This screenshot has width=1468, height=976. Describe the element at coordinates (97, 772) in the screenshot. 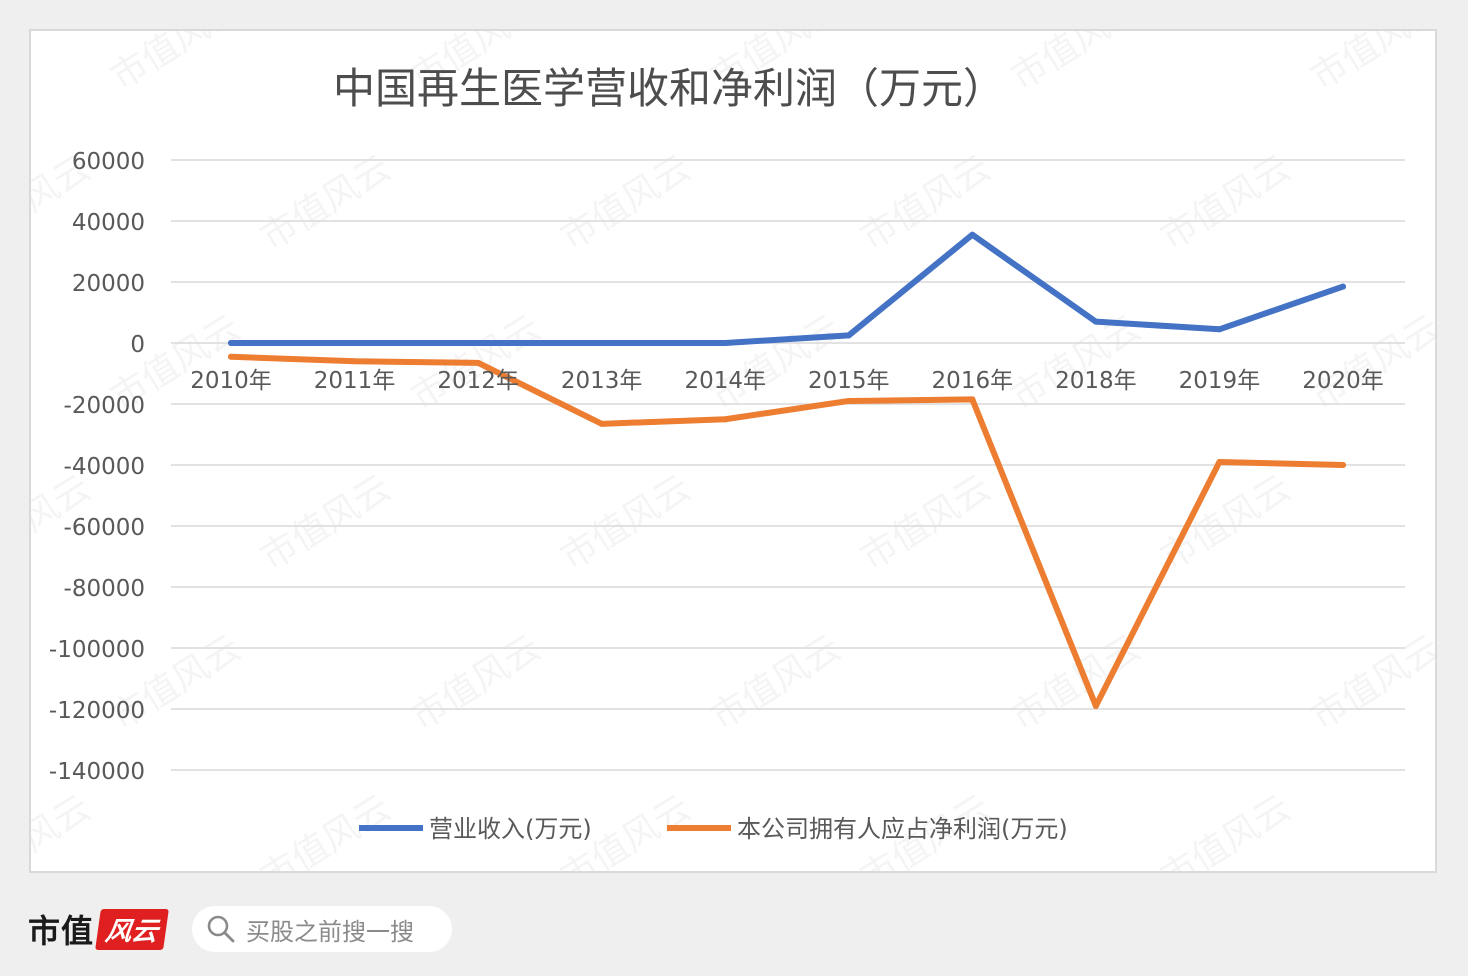

I see `y-tick-label: -140000` at that location.